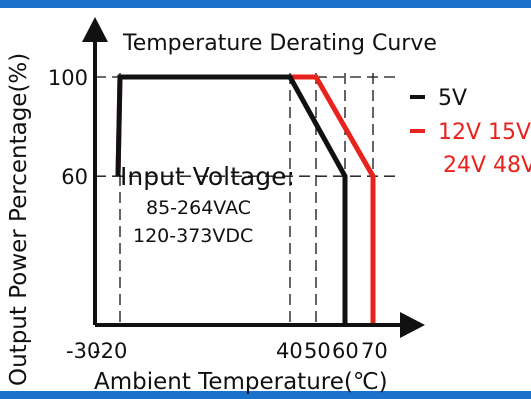 The width and height of the screenshot is (531, 399). What do you see at coordinates (110, 351) in the screenshot?
I see `x-tick--20: -20` at bounding box center [110, 351].